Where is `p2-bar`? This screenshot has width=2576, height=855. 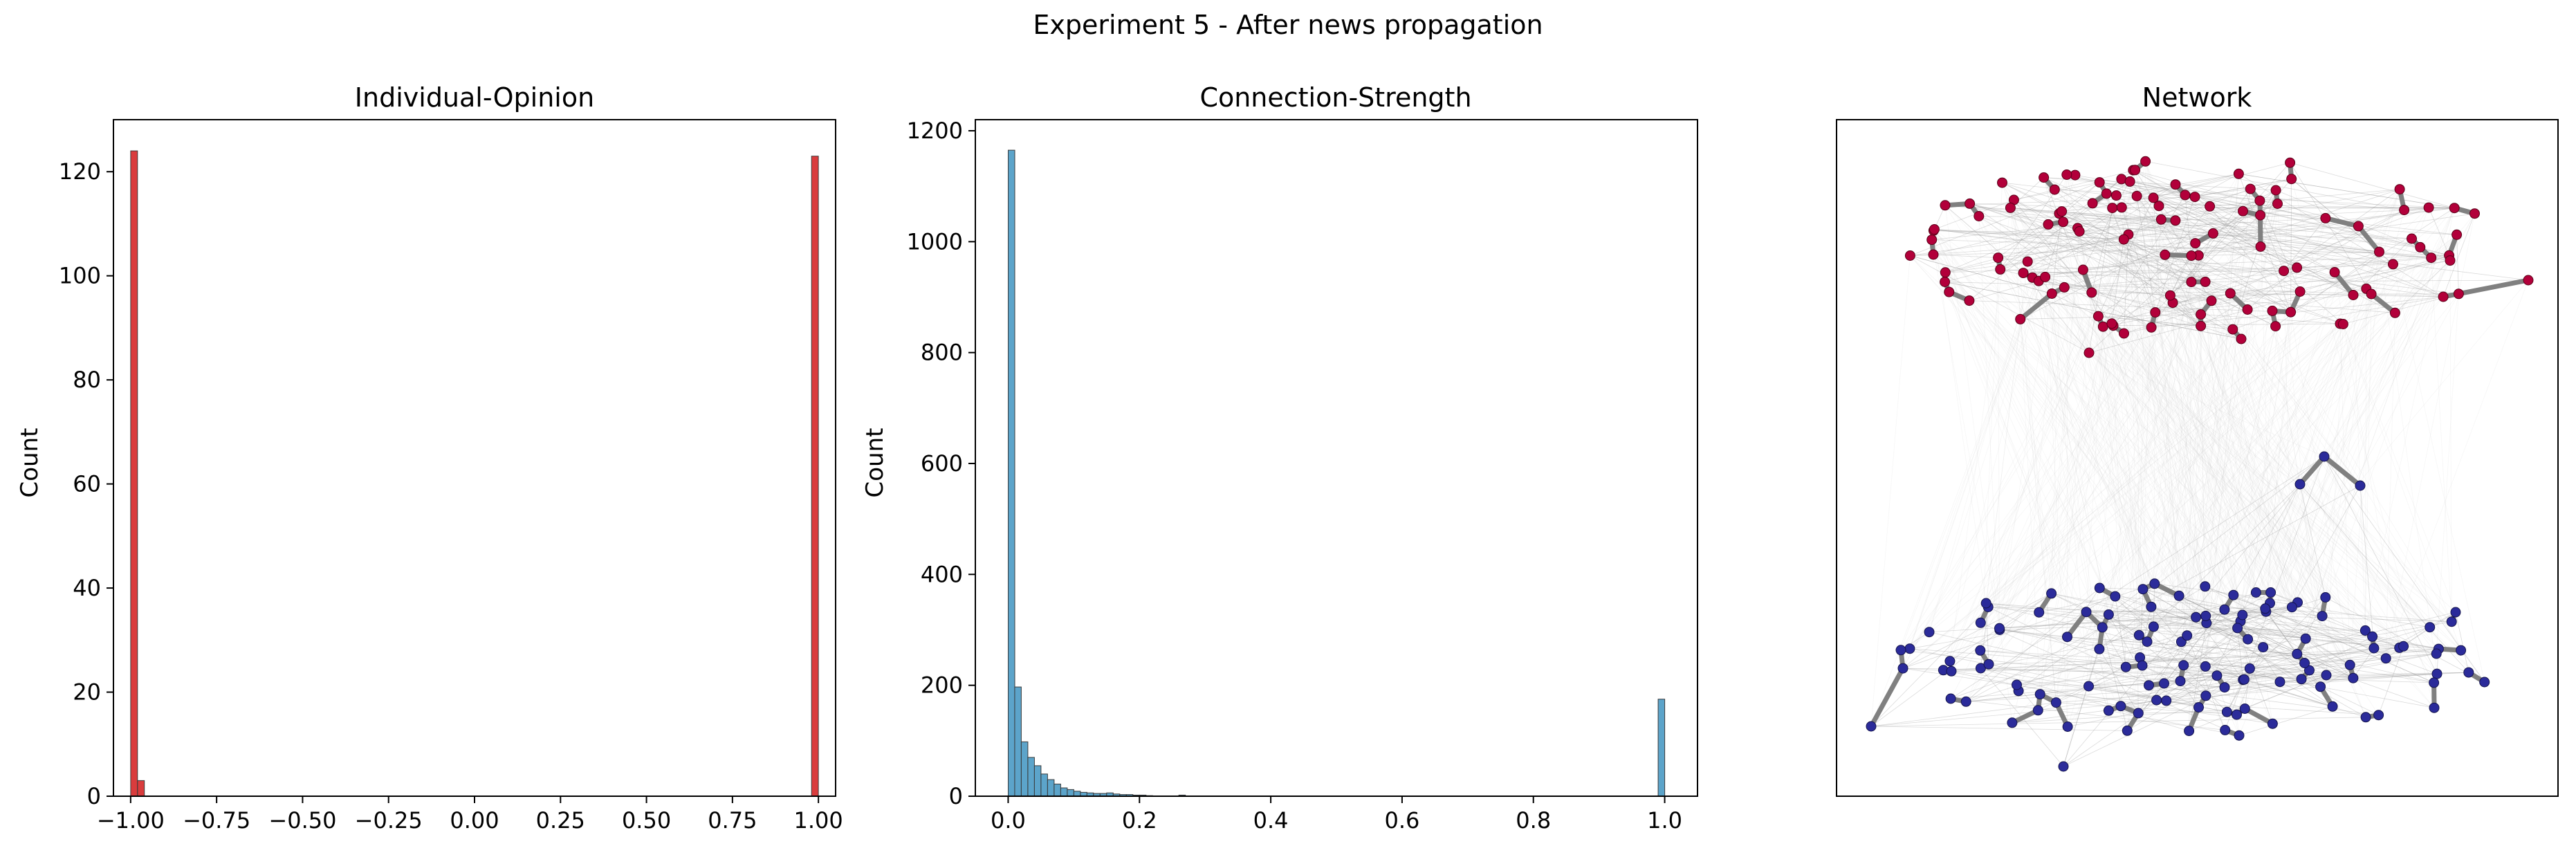 p2-bar is located at coordinates (1011, 473).